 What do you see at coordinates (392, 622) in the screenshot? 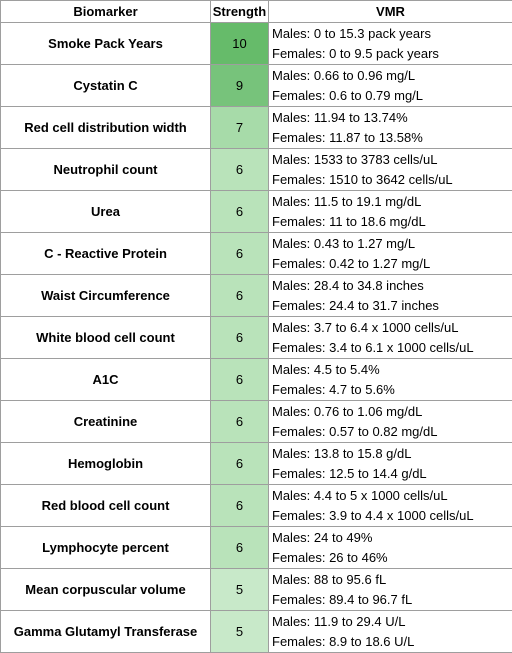
I see `vmr-males: Males: 11.9 to 29.4 U/L` at bounding box center [392, 622].